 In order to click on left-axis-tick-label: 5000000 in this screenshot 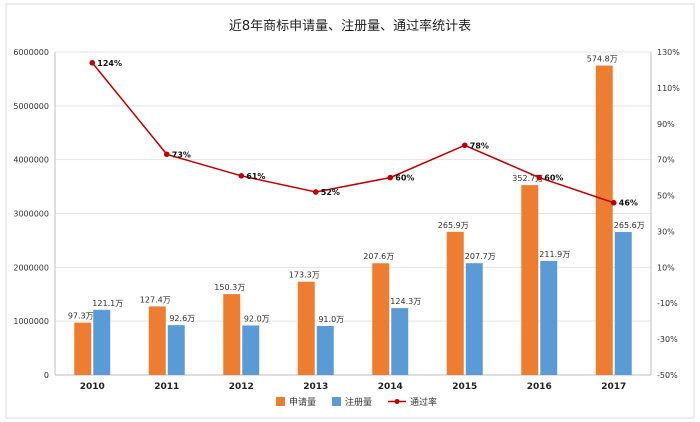, I will do `click(31, 106)`.